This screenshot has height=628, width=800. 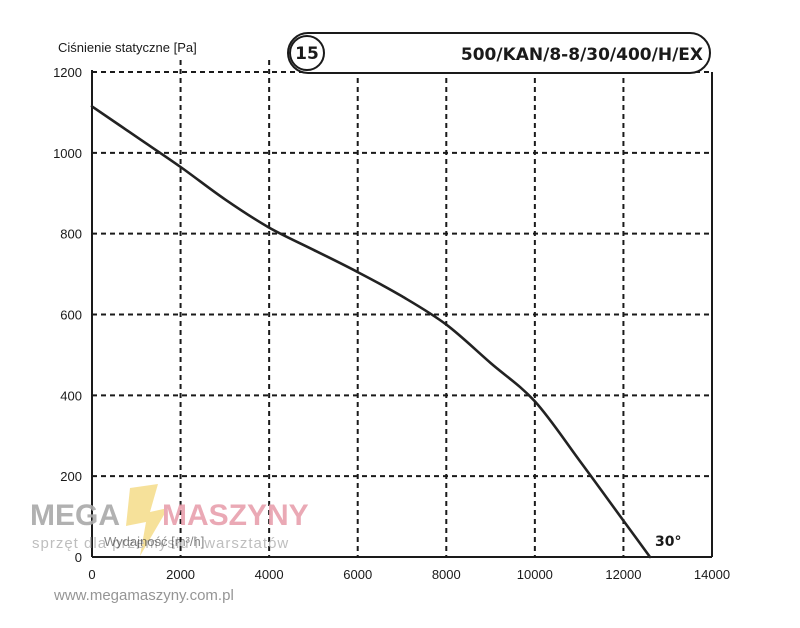 What do you see at coordinates (71, 395) in the screenshot?
I see `y-tick-label-400: 400` at bounding box center [71, 395].